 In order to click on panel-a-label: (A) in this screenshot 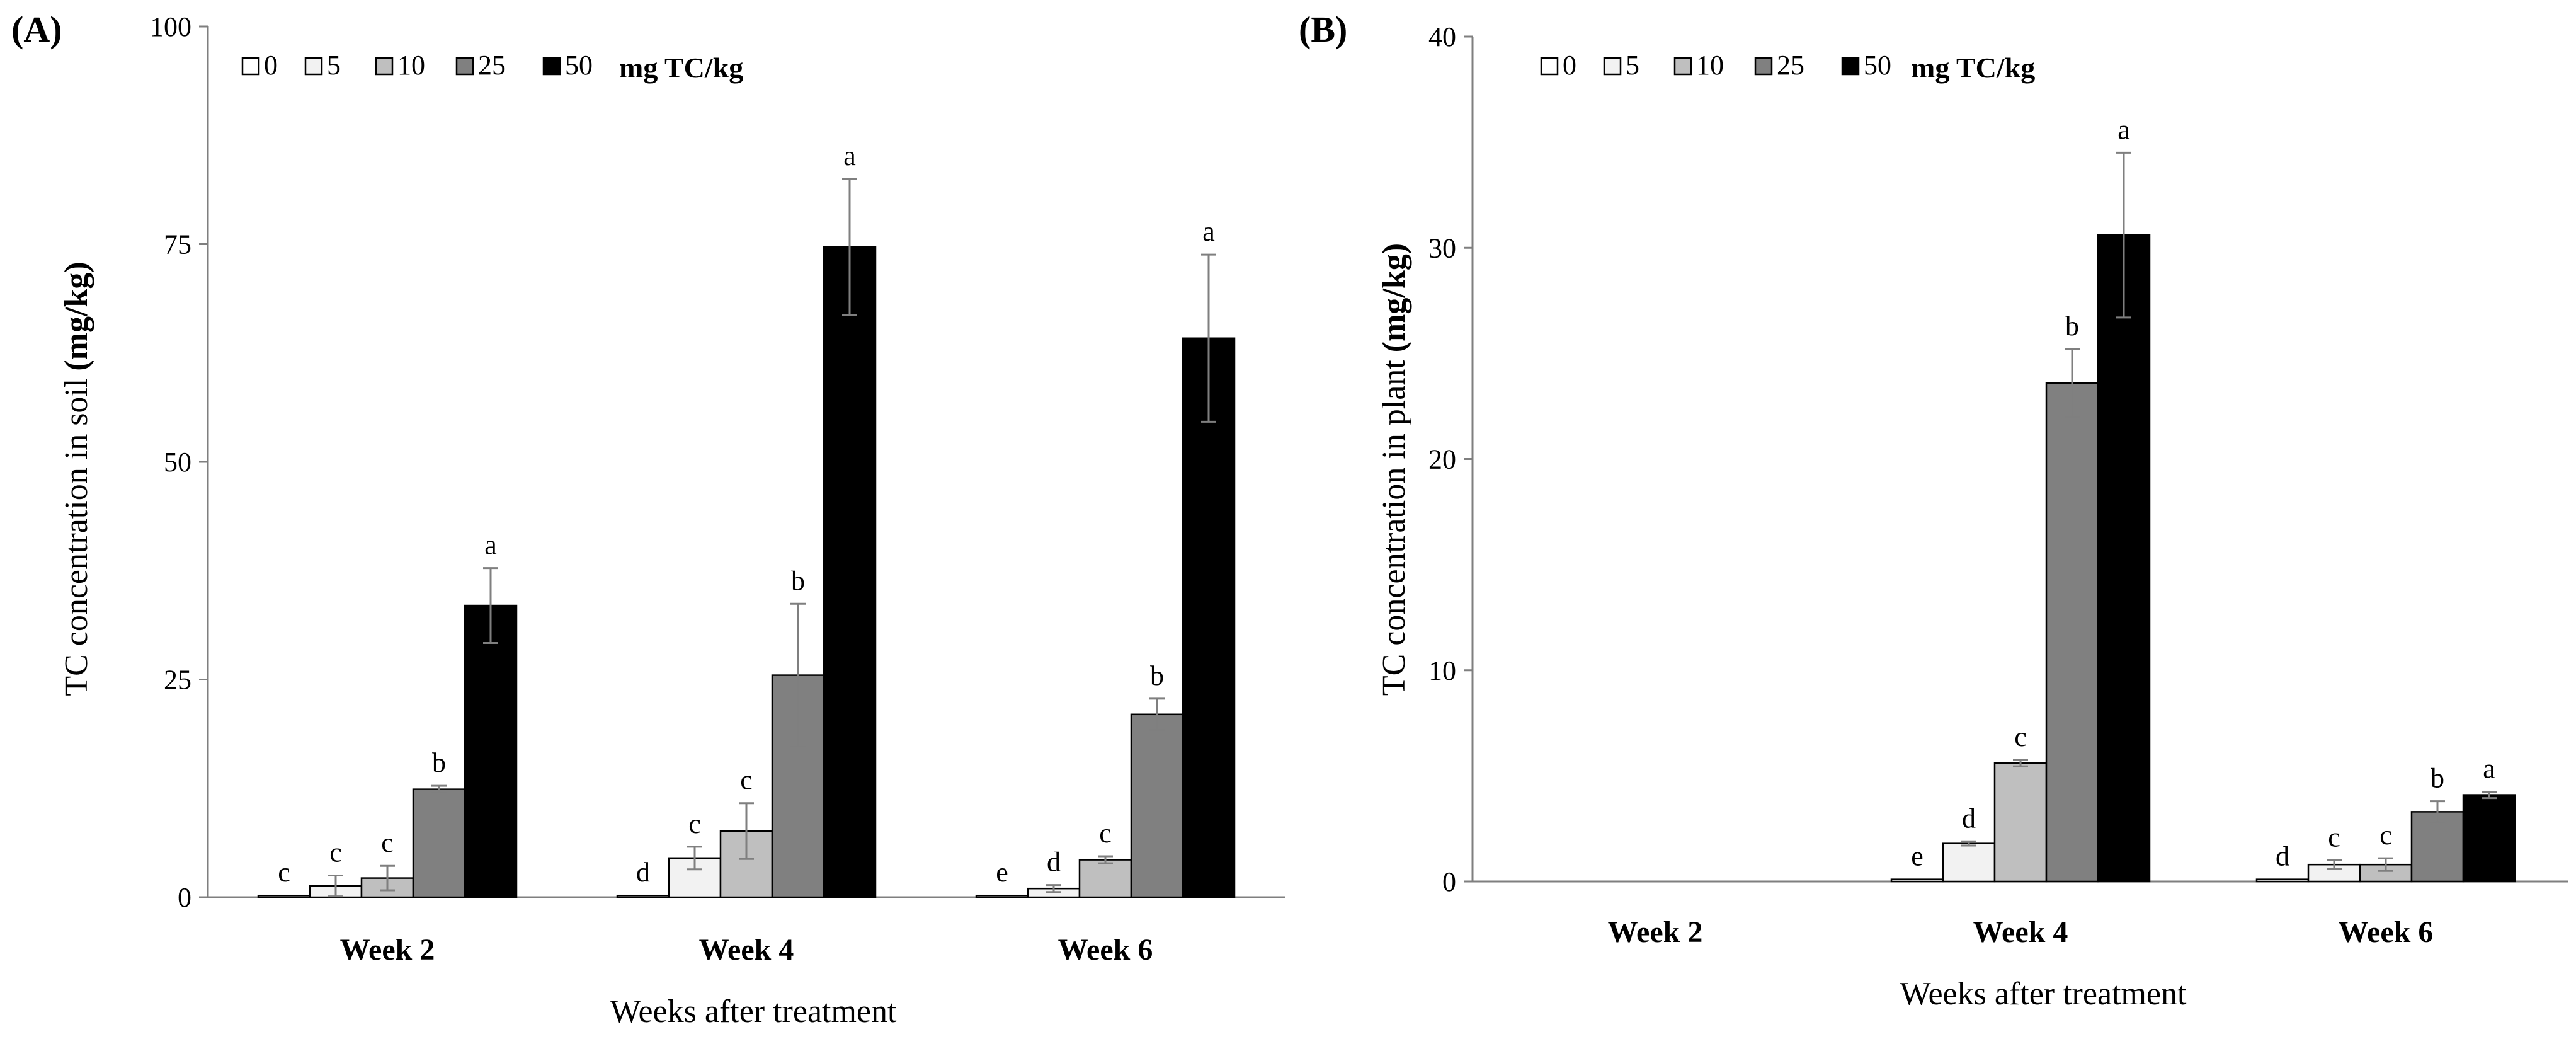, I will do `click(36, 30)`.